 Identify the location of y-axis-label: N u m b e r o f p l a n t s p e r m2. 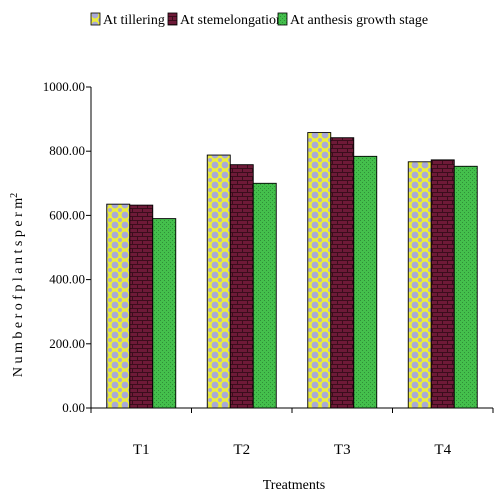
(17, 285).